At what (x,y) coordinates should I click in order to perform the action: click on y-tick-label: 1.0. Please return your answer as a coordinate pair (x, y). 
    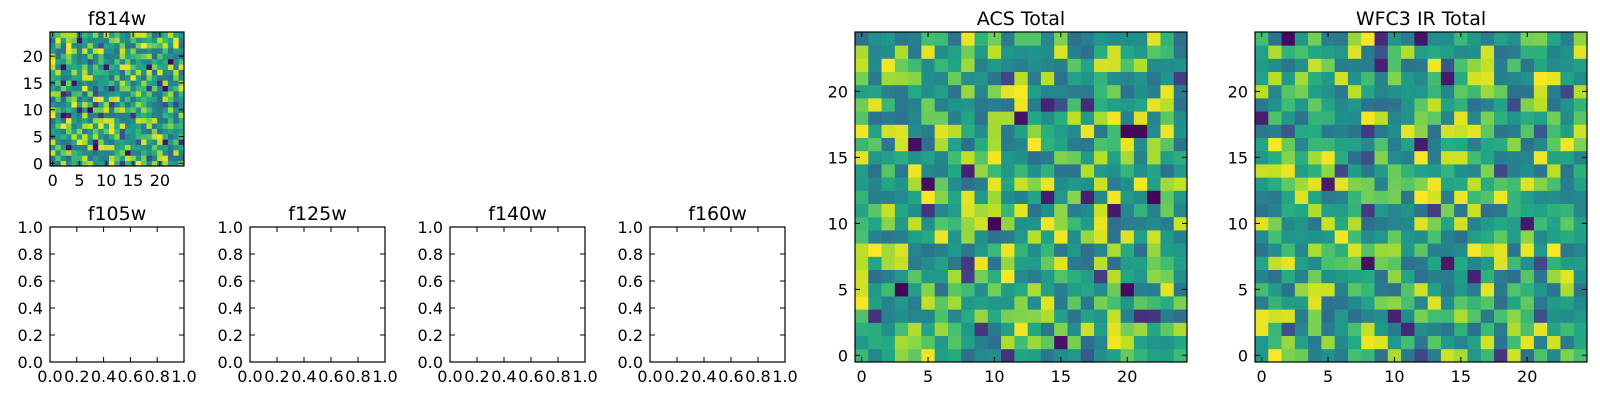
    Looking at the image, I should click on (630, 227).